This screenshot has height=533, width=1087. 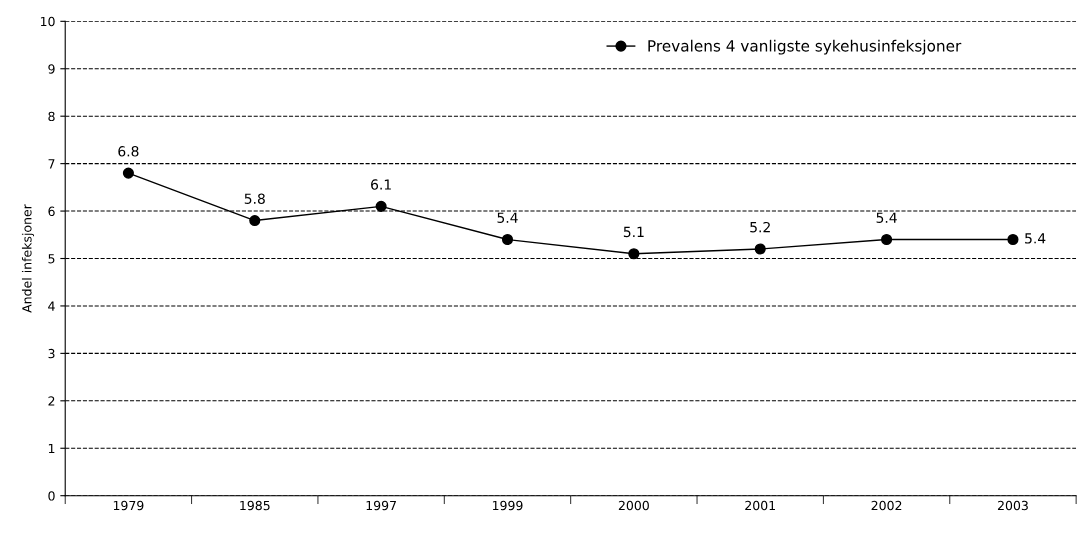 What do you see at coordinates (51, 401) in the screenshot?
I see `y-tick-label: 2` at bounding box center [51, 401].